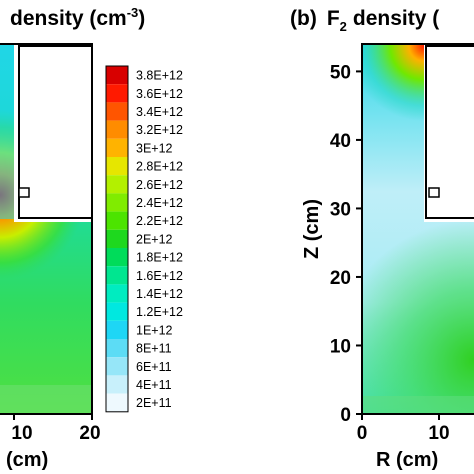 Image resolution: width=474 pixels, height=474 pixels. Describe the element at coordinates (46, 399) in the screenshot. I see `panel-a-bottom-band` at that location.